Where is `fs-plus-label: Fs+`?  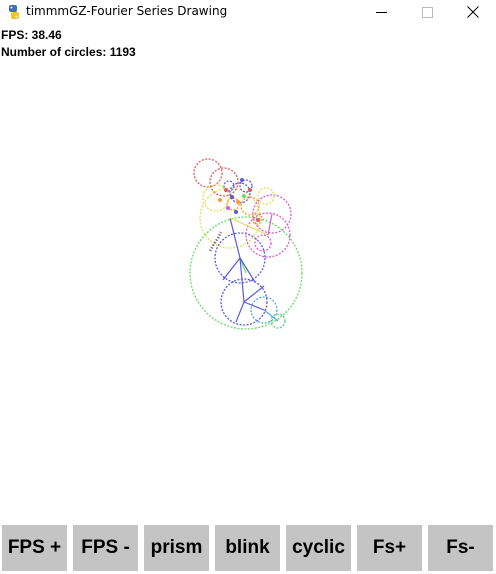
fs-plus-label: Fs+ is located at coordinates (389, 547).